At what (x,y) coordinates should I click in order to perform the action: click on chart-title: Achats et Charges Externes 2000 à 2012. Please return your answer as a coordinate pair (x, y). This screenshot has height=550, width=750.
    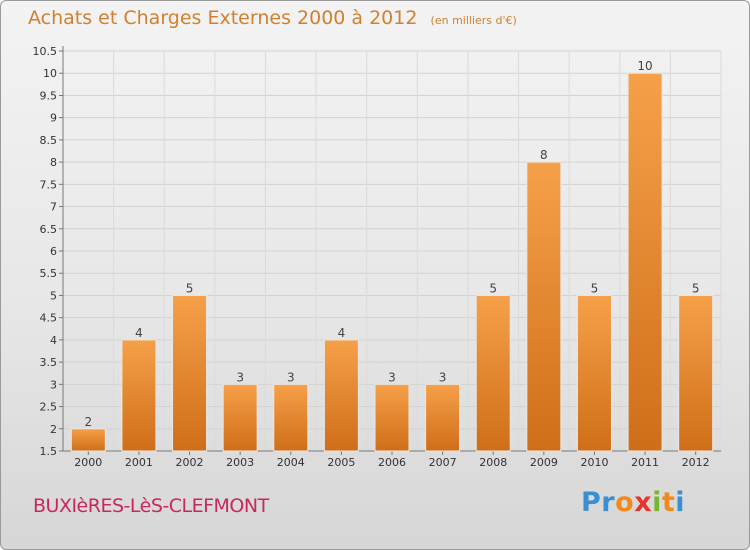
    Looking at the image, I should click on (223, 18).